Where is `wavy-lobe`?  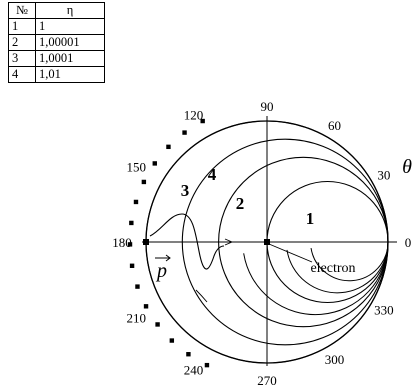 wavy-lobe is located at coordinates (187, 241).